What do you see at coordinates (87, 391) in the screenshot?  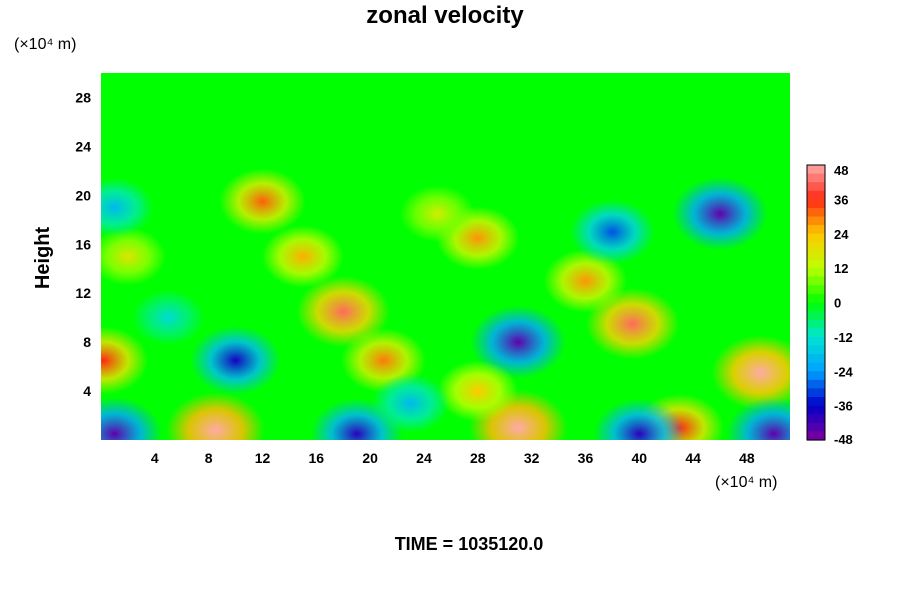 I see `y-tick-label: 4` at bounding box center [87, 391].